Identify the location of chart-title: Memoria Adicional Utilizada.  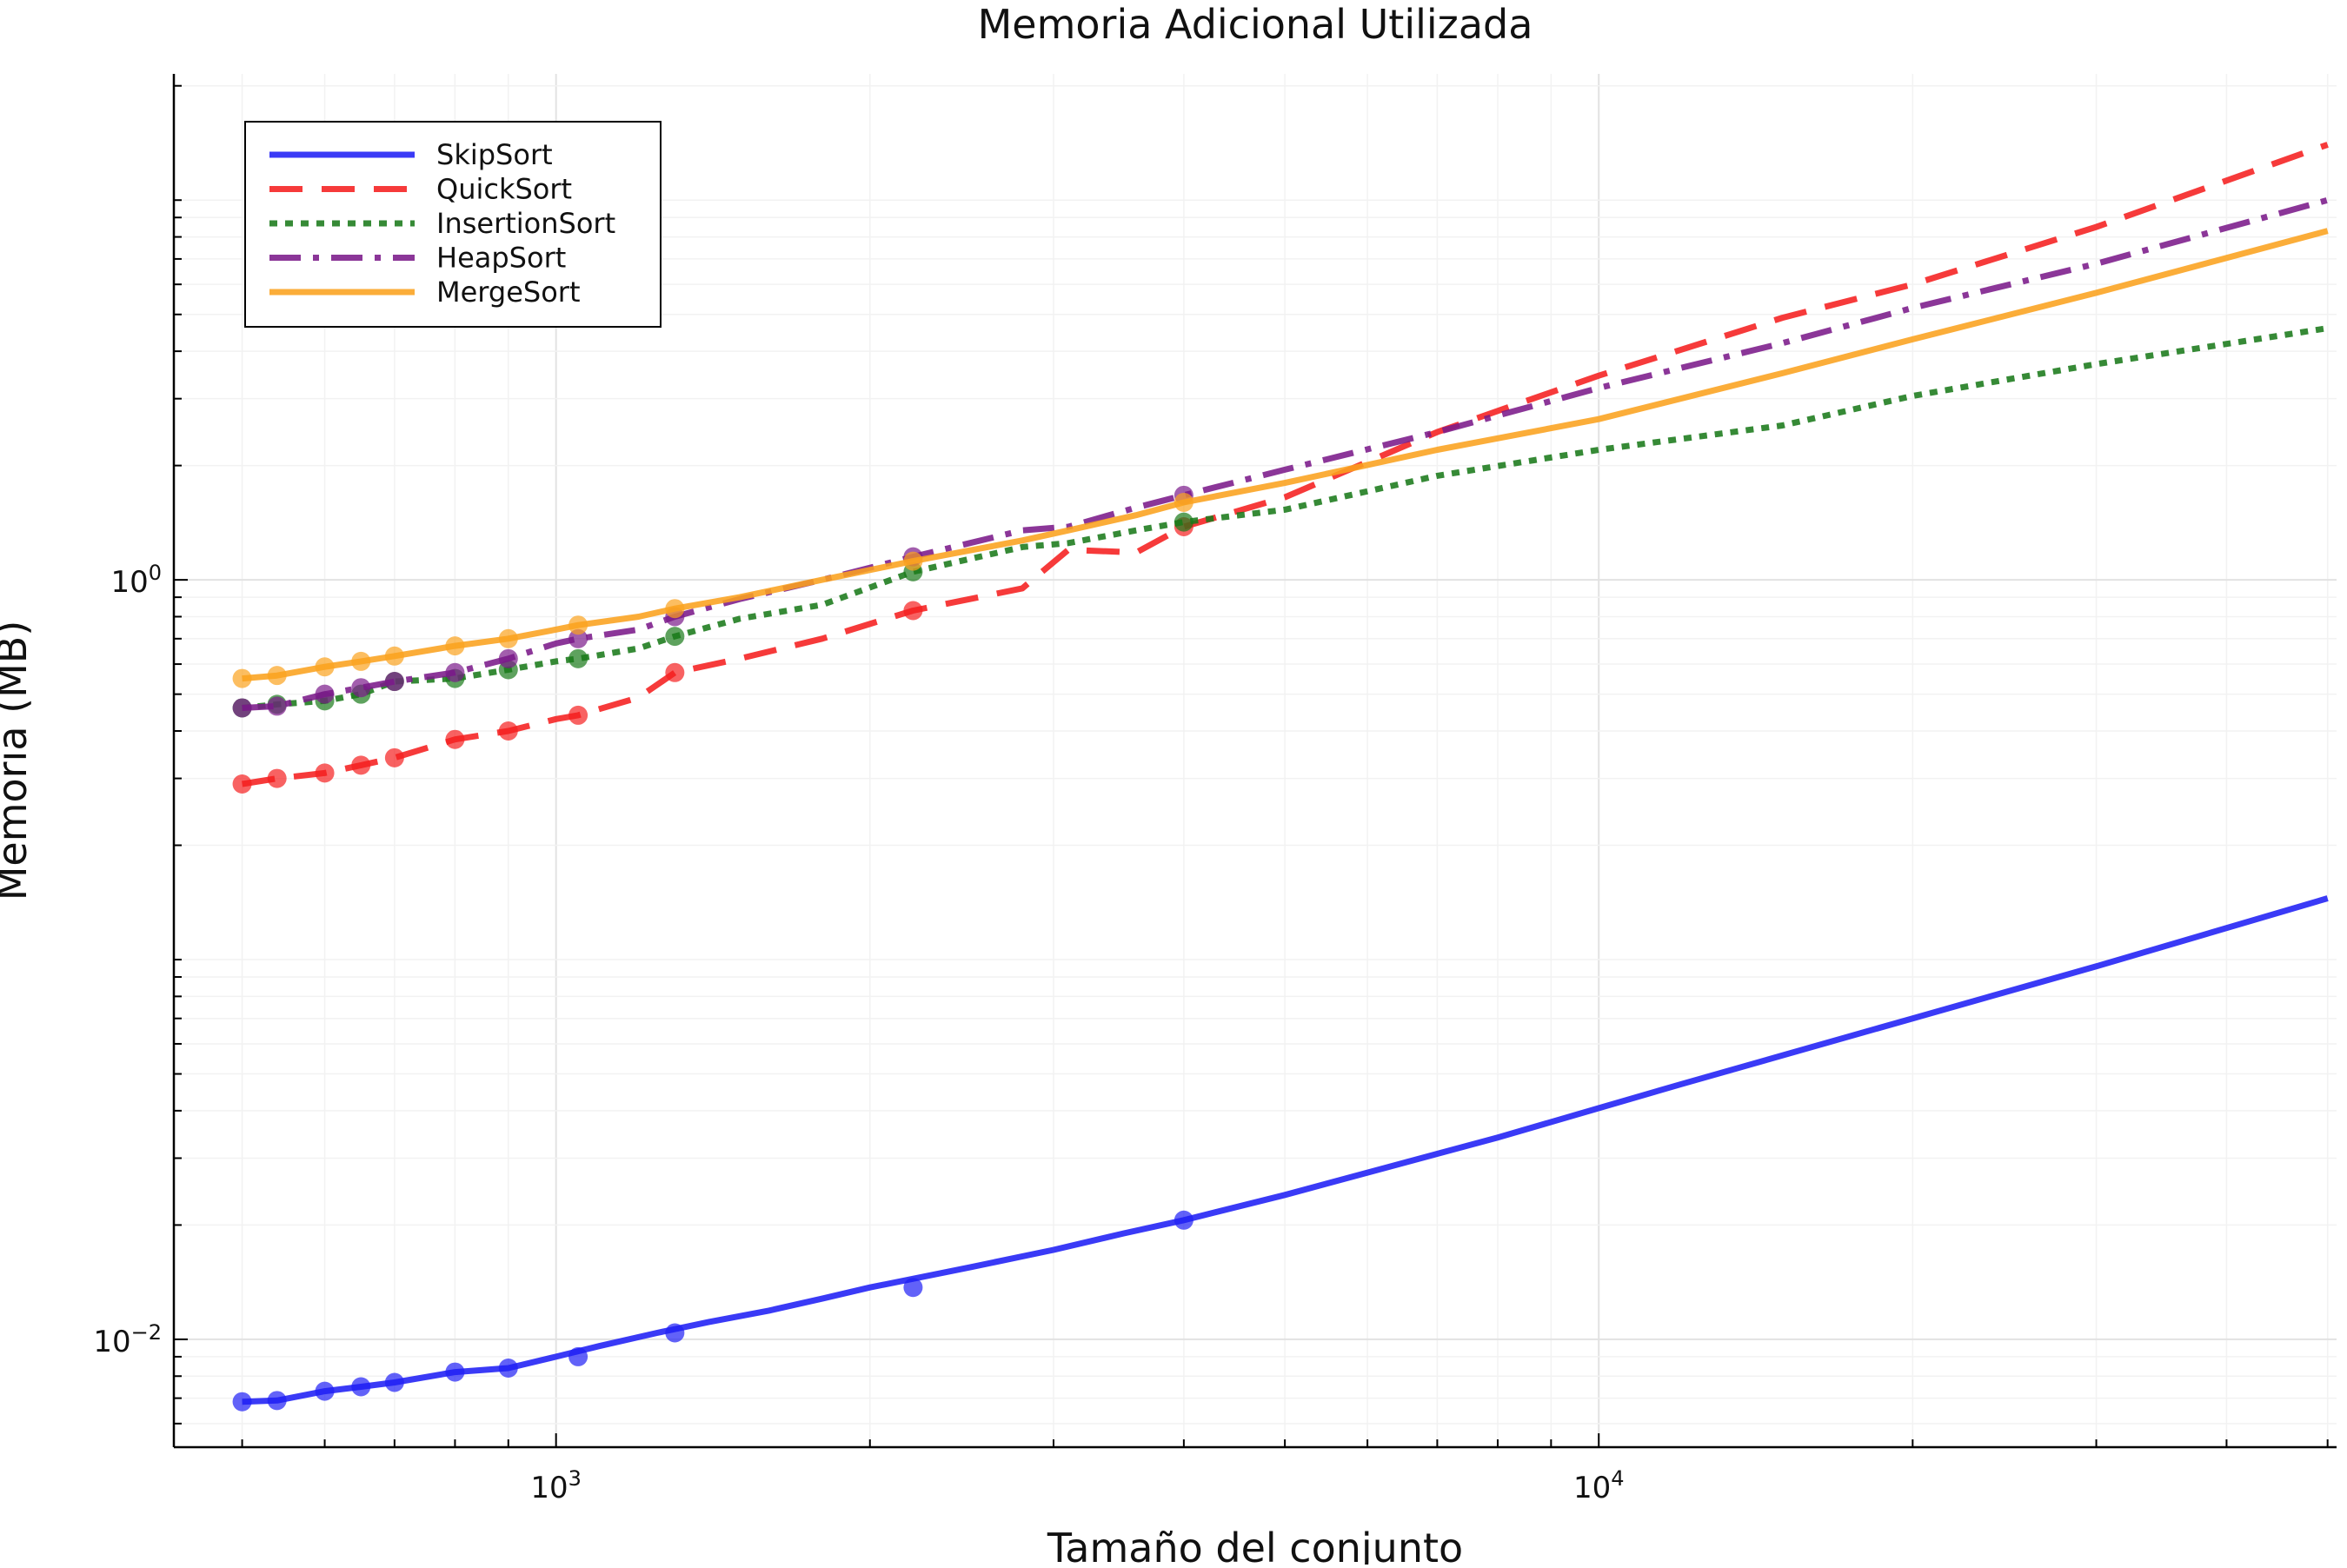
(1255, 24).